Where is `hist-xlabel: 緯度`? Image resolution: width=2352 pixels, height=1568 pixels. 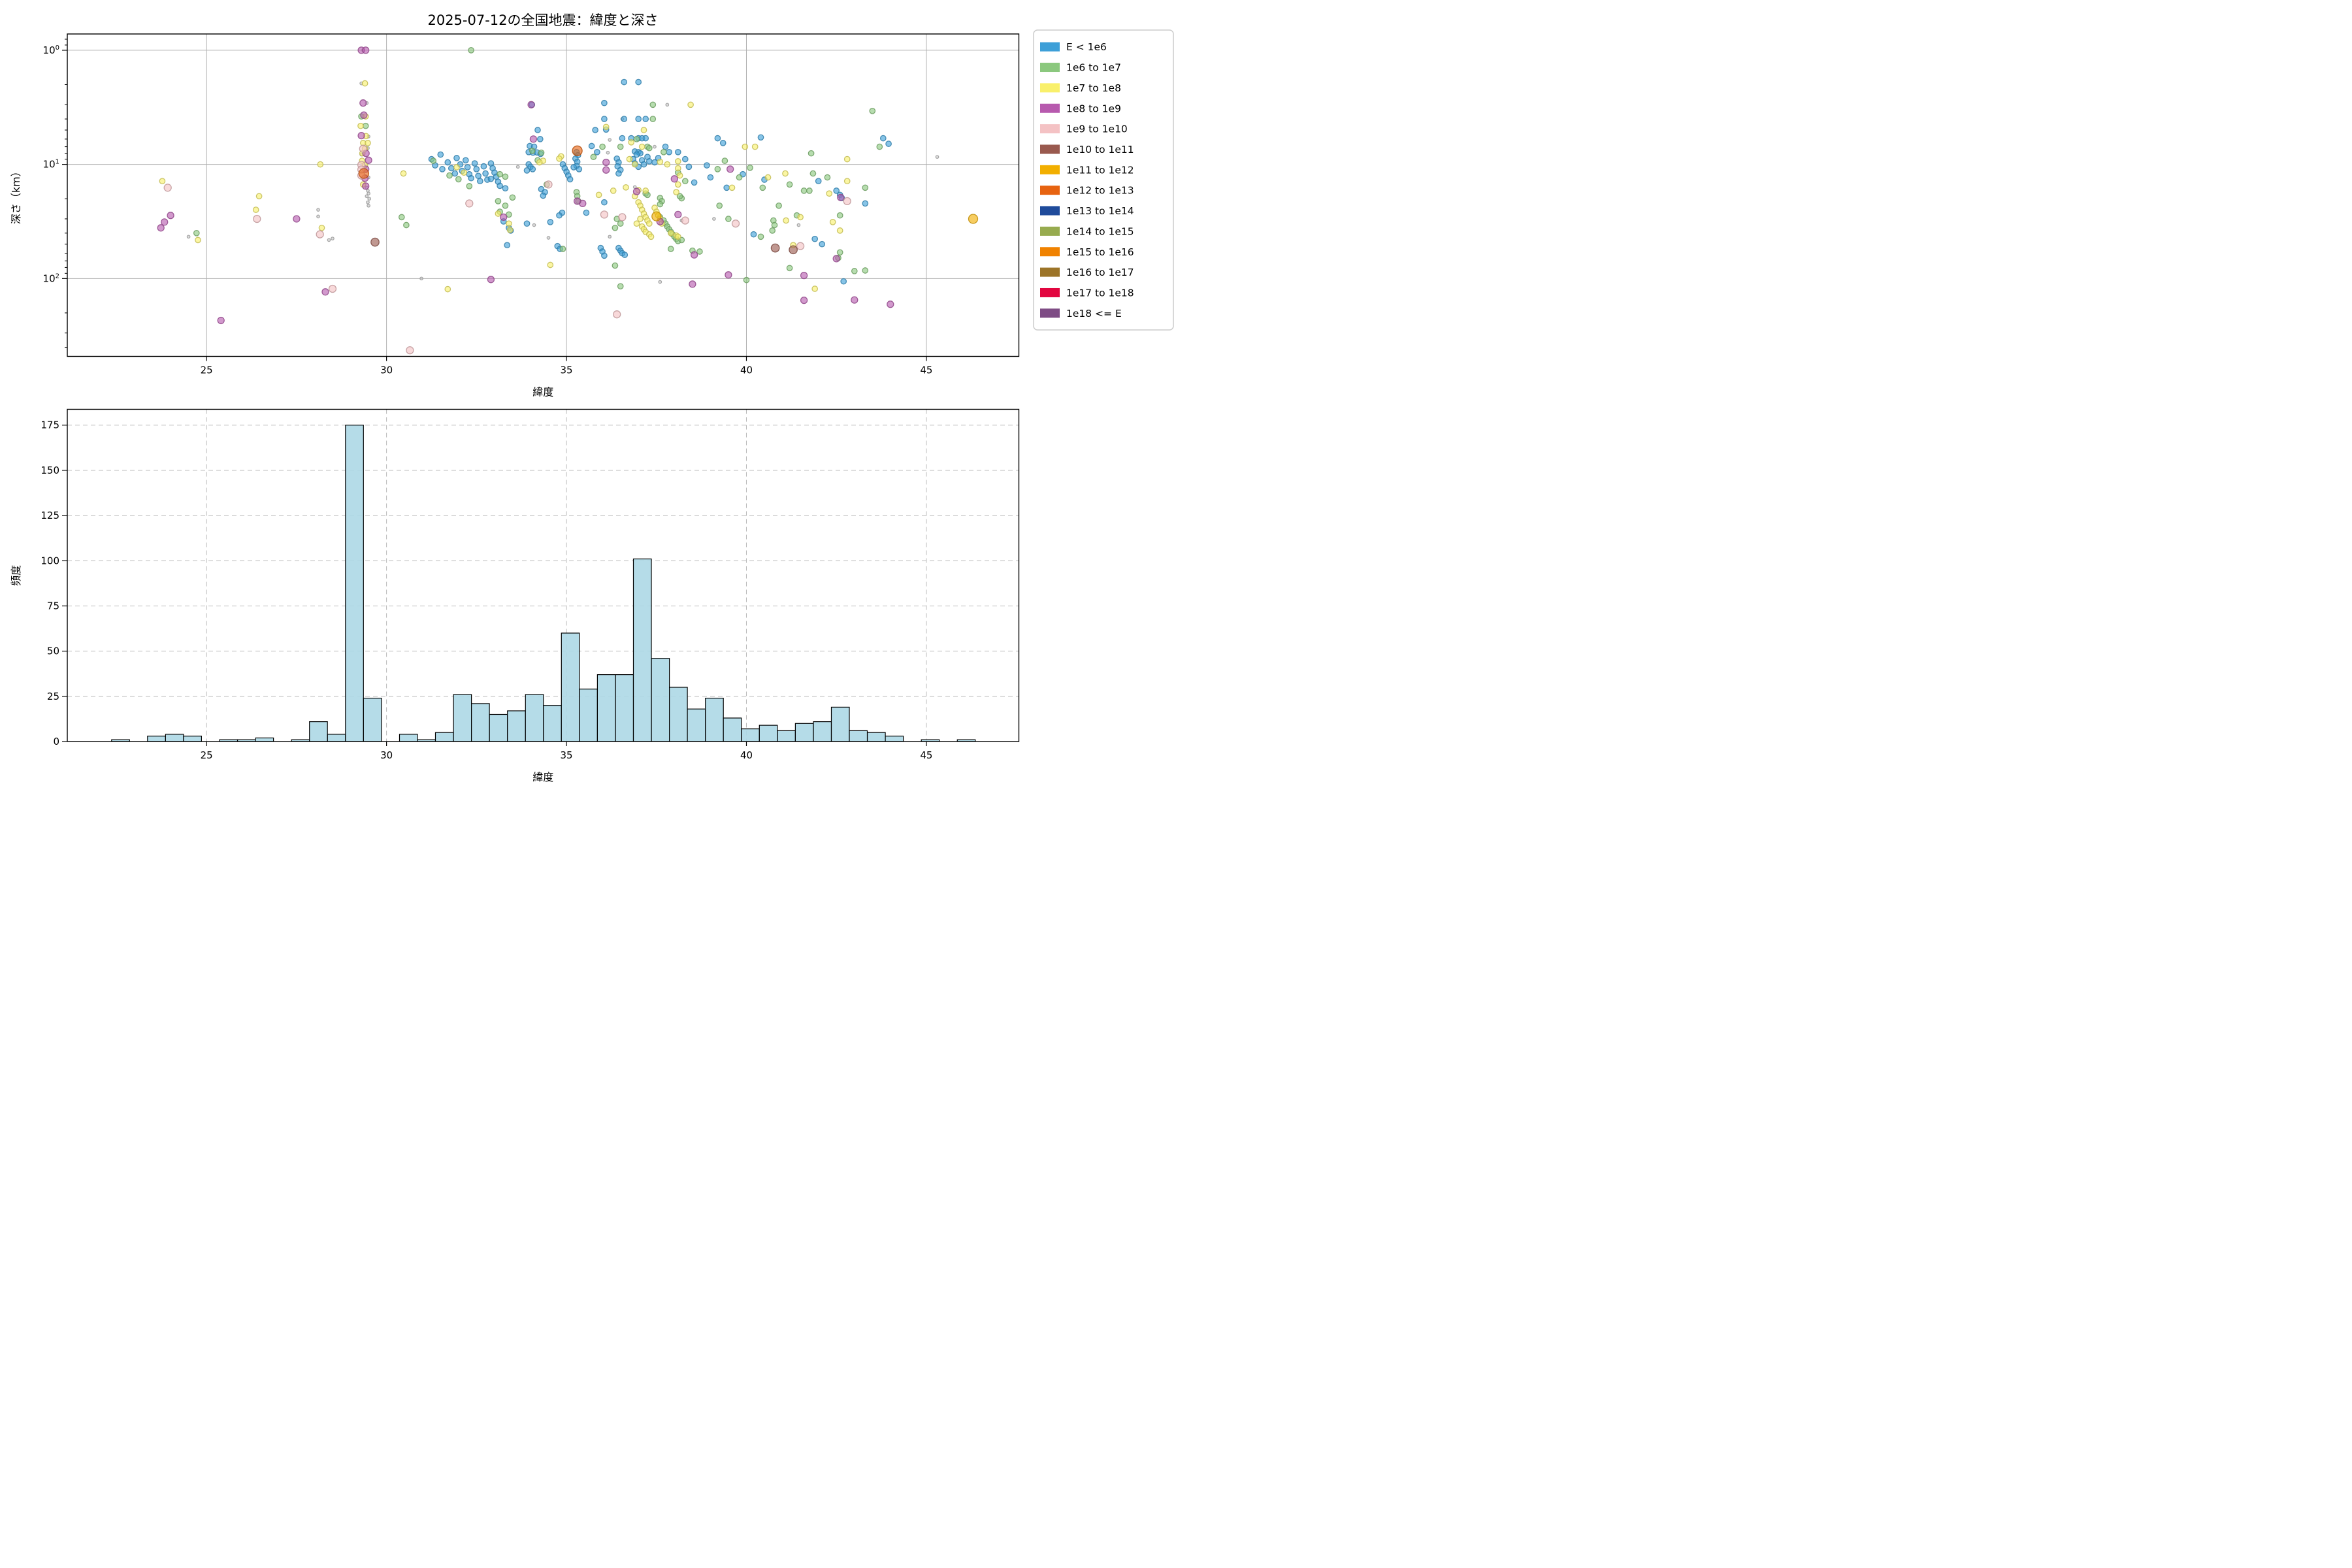 hist-xlabel: 緯度 is located at coordinates (542, 777).